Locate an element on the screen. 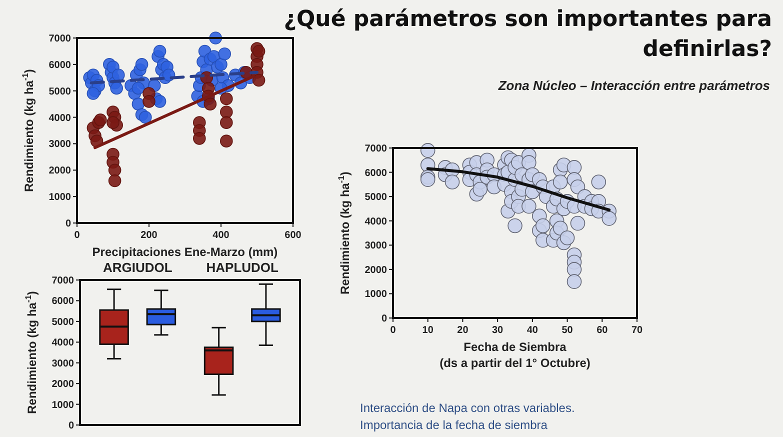  x-tick-label: ARGIUDOL is located at coordinates (137, 267).